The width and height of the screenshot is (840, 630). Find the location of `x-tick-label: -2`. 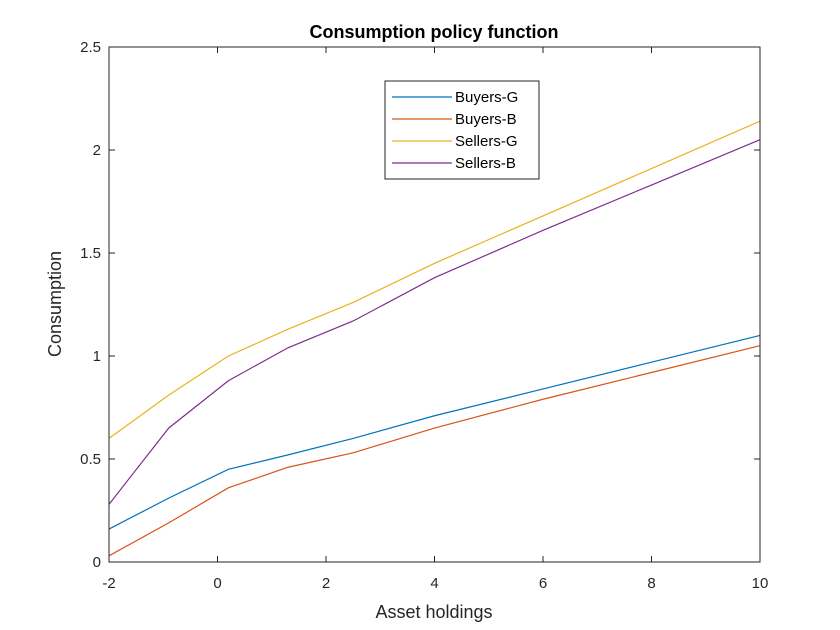

x-tick-label: -2 is located at coordinates (108, 583).